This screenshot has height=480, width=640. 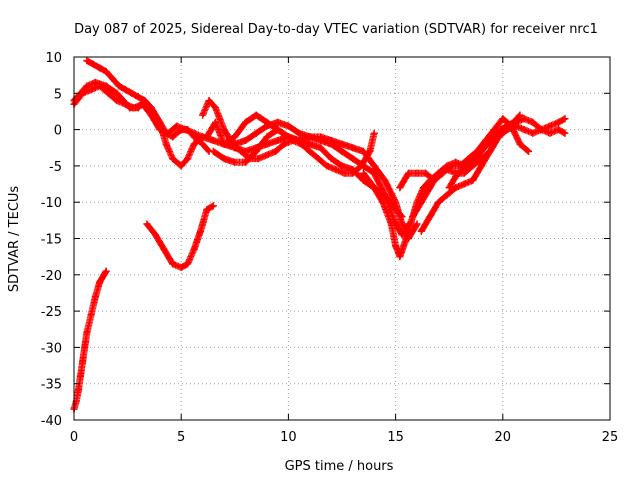 What do you see at coordinates (51, 312) in the screenshot?
I see `y-tick-label: -25` at bounding box center [51, 312].